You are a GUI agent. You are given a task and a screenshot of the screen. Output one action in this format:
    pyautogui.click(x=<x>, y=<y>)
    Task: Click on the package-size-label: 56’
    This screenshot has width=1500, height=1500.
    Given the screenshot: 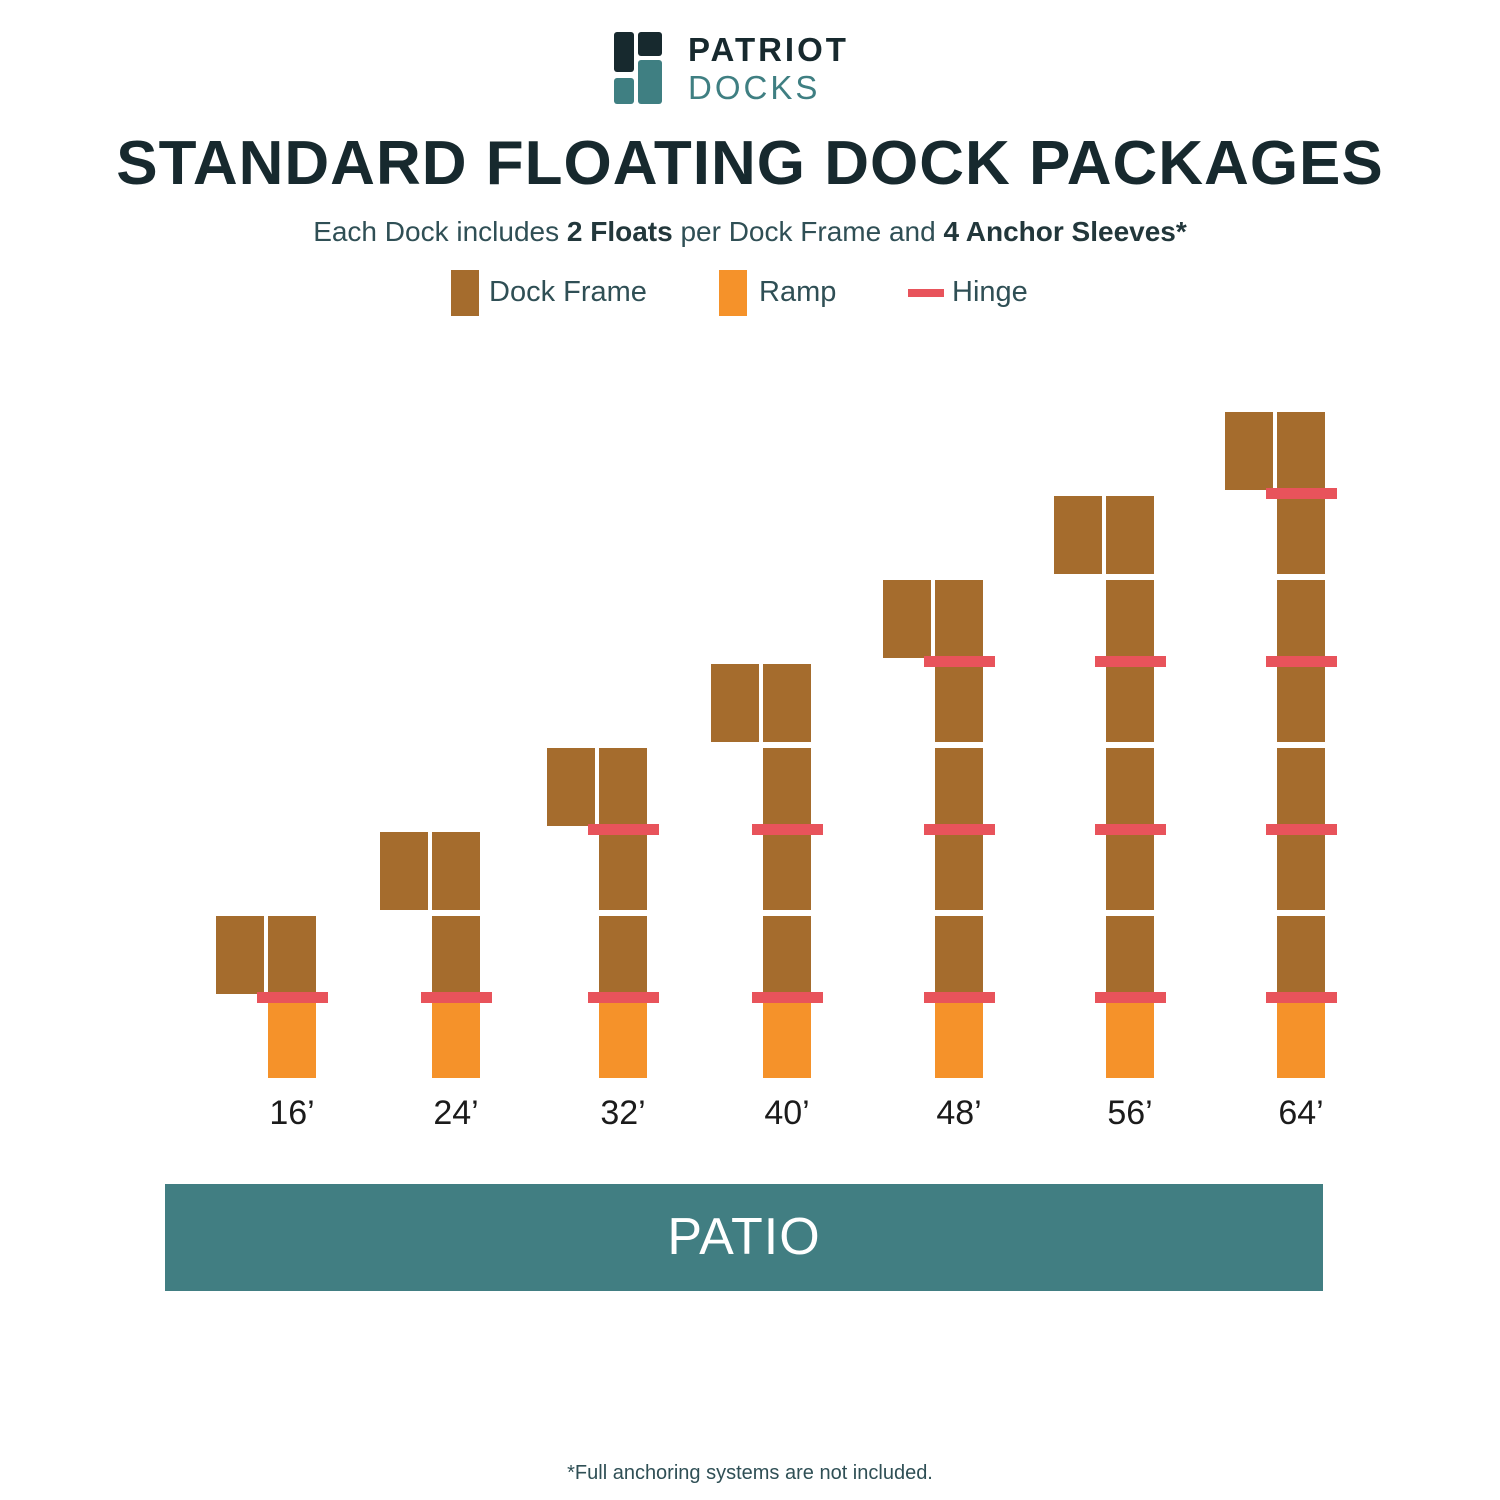 What is the action you would take?
    pyautogui.click(x=1130, y=1113)
    